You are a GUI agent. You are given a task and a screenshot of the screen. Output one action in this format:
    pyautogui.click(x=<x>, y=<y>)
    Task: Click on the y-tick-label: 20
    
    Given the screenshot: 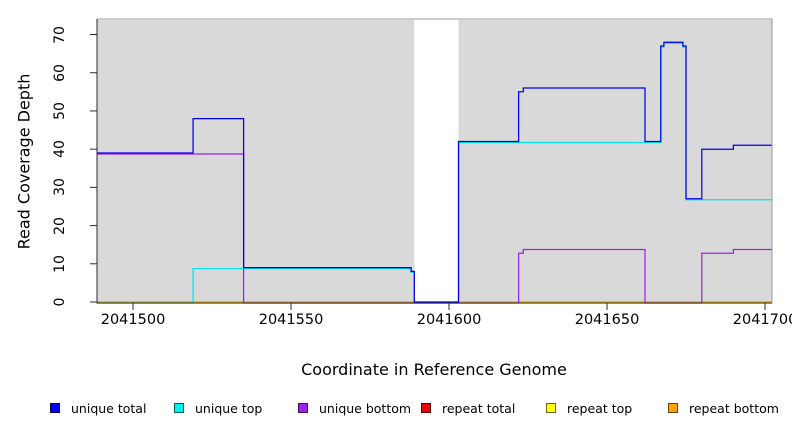 What is the action you would take?
    pyautogui.click(x=60, y=225)
    